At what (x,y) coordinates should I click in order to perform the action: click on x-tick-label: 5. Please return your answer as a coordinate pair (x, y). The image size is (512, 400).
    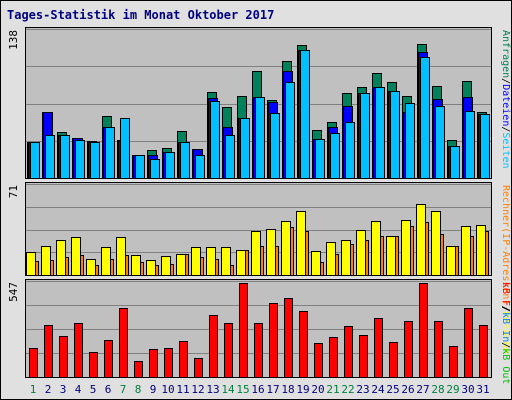
    Looking at the image, I should click on (93, 389).